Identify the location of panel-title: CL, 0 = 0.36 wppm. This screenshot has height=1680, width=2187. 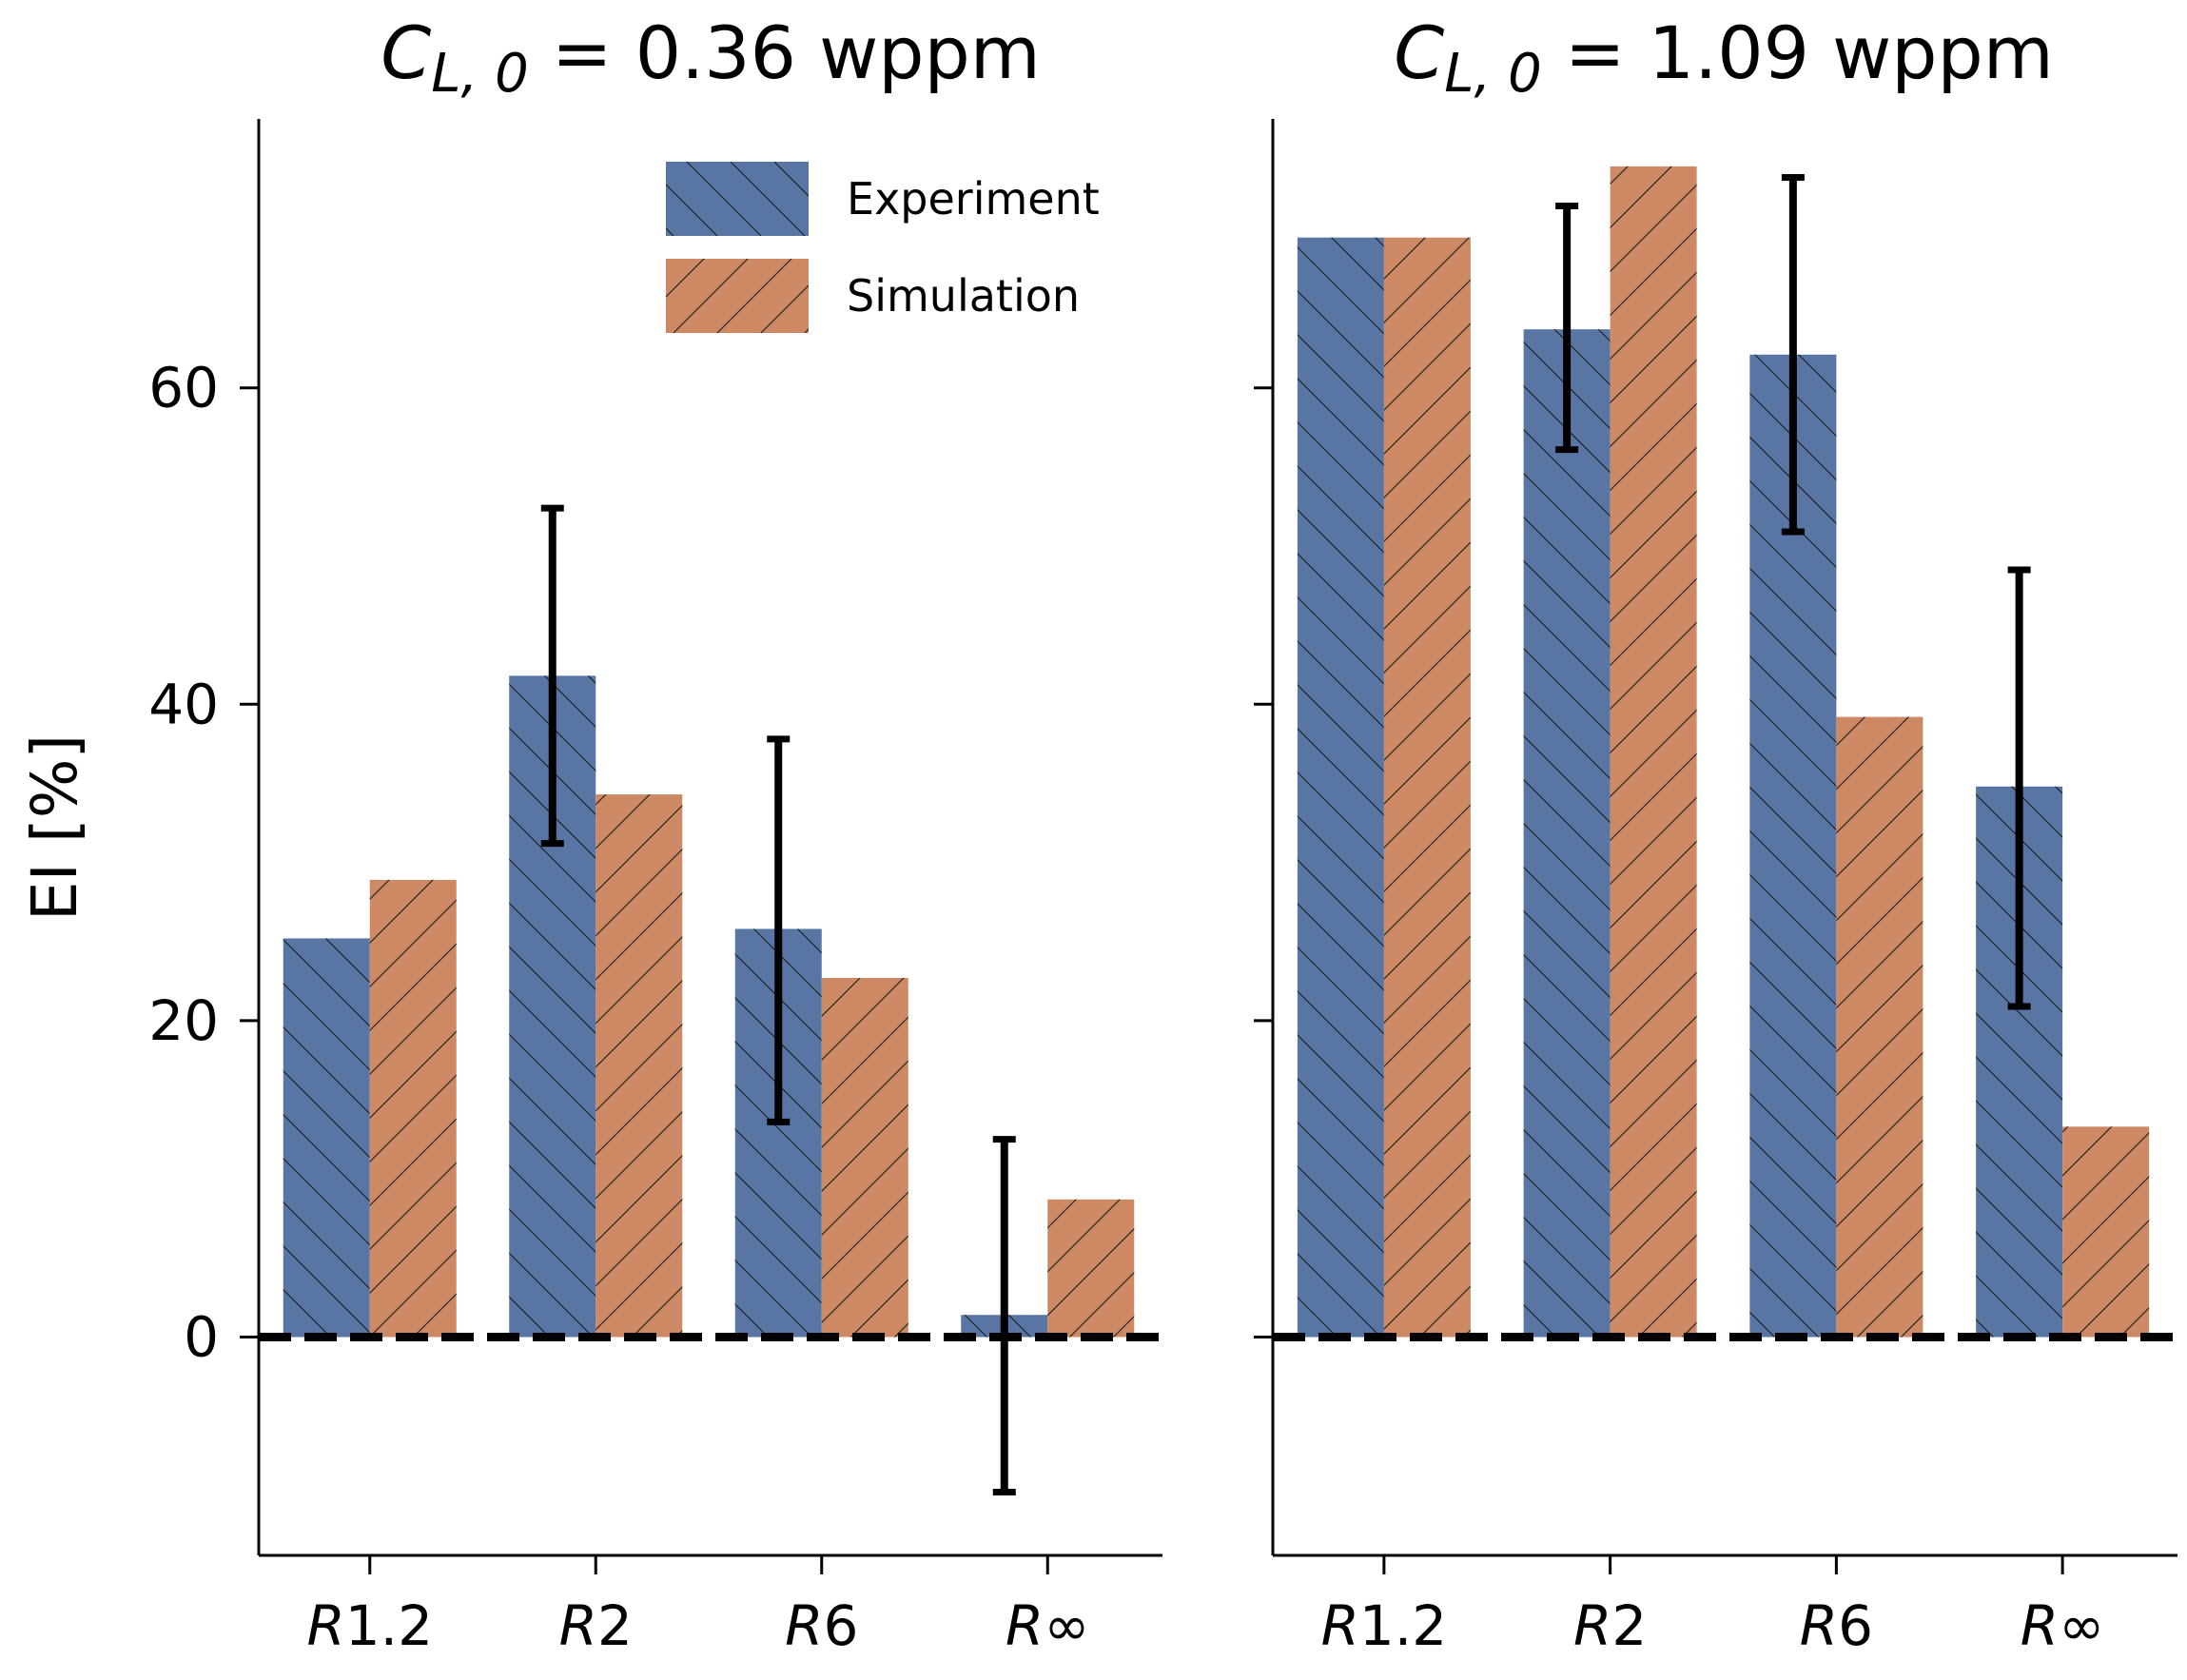
(711, 58).